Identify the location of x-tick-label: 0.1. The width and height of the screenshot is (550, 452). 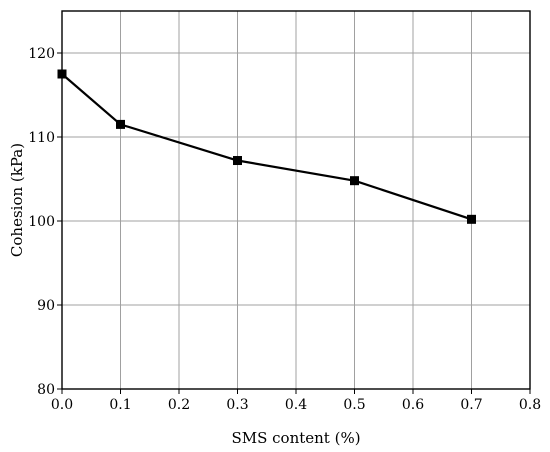
(120, 405).